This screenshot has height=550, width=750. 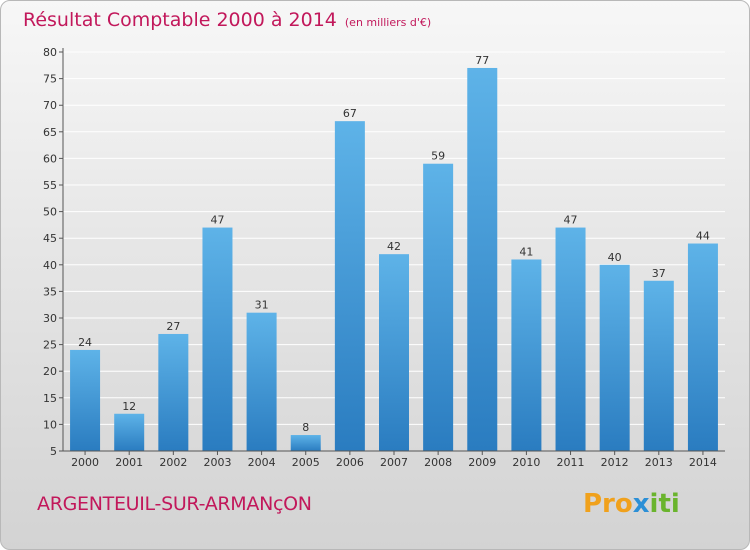 I want to click on y-tick-label: 35, so click(x=50, y=291).